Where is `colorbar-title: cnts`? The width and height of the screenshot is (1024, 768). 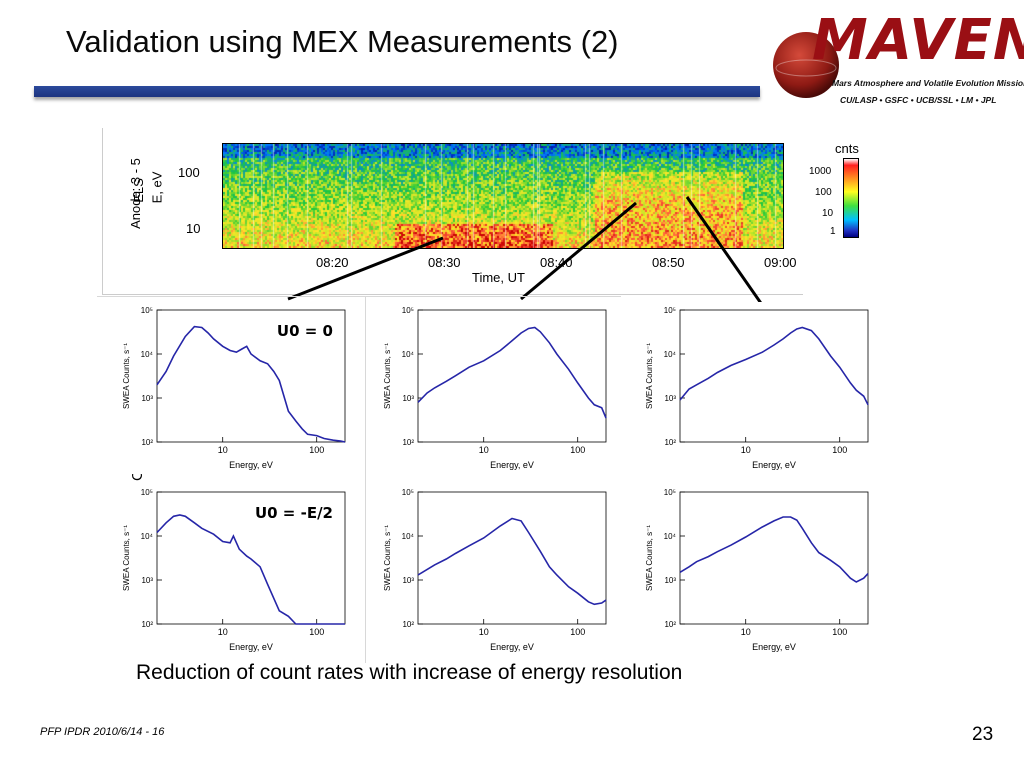 colorbar-title: cnts is located at coordinates (847, 148).